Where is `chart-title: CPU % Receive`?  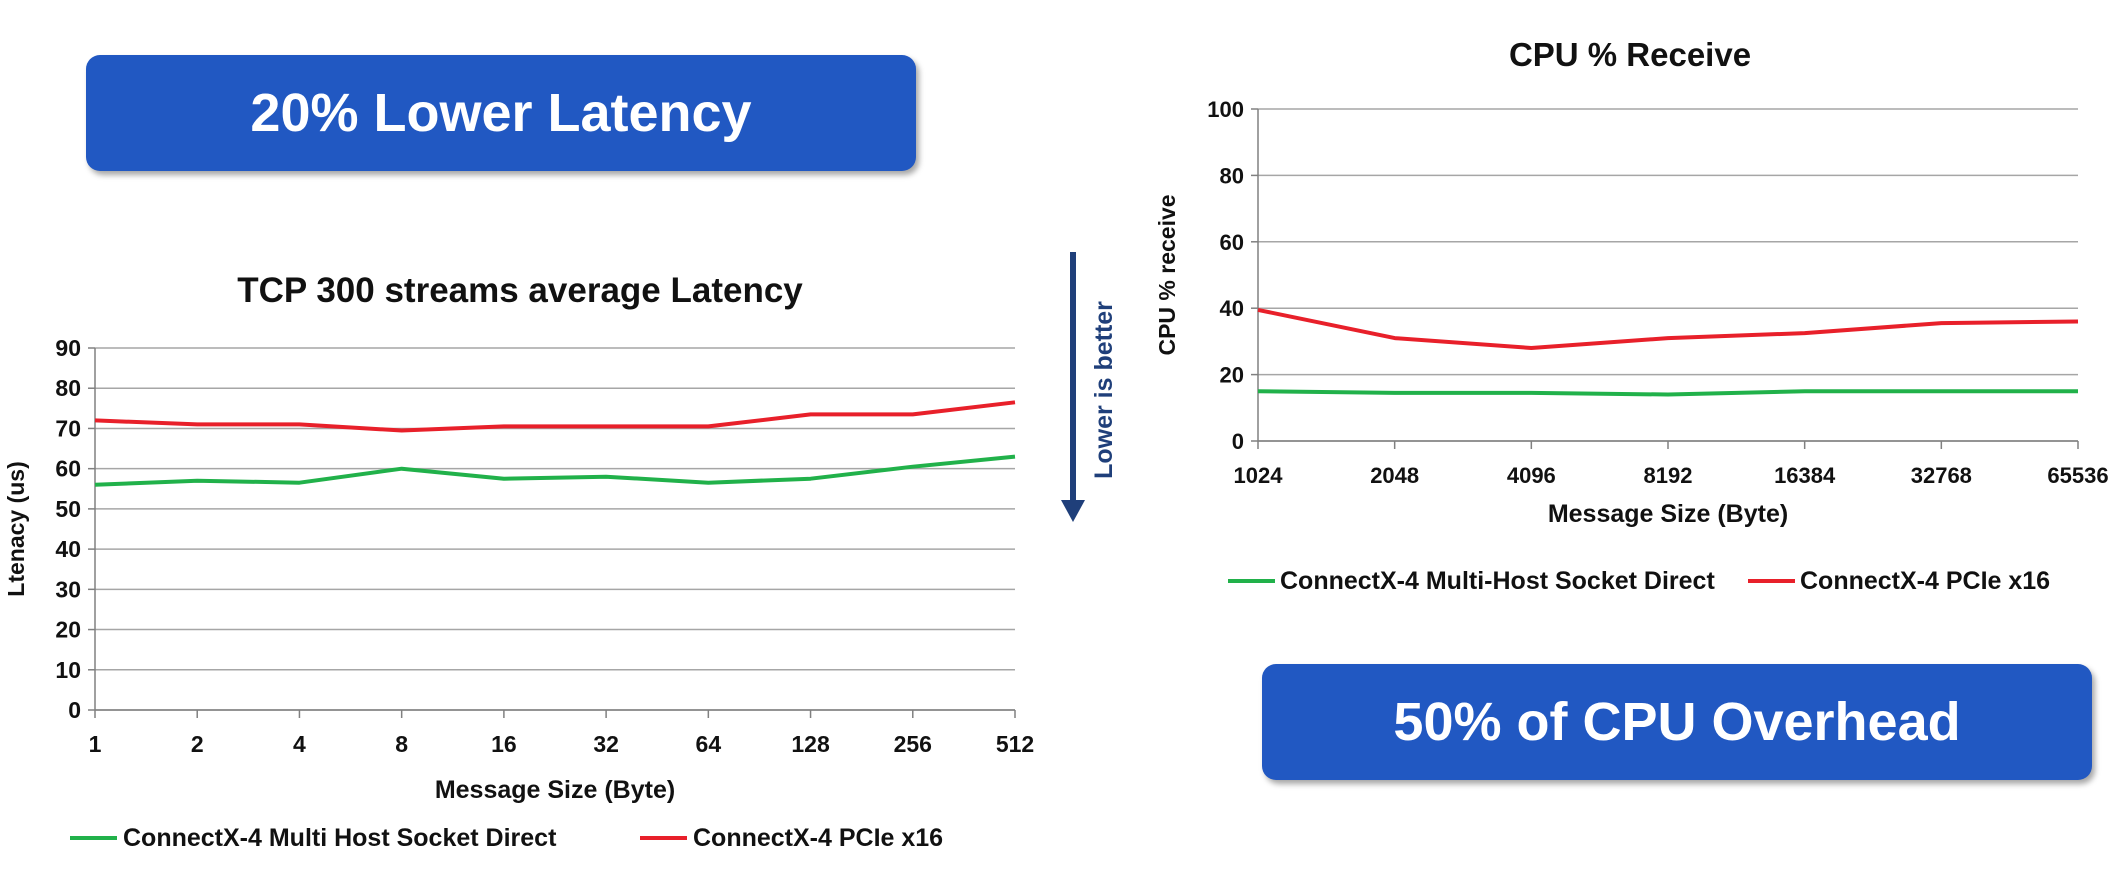 chart-title: CPU % Receive is located at coordinates (1630, 54).